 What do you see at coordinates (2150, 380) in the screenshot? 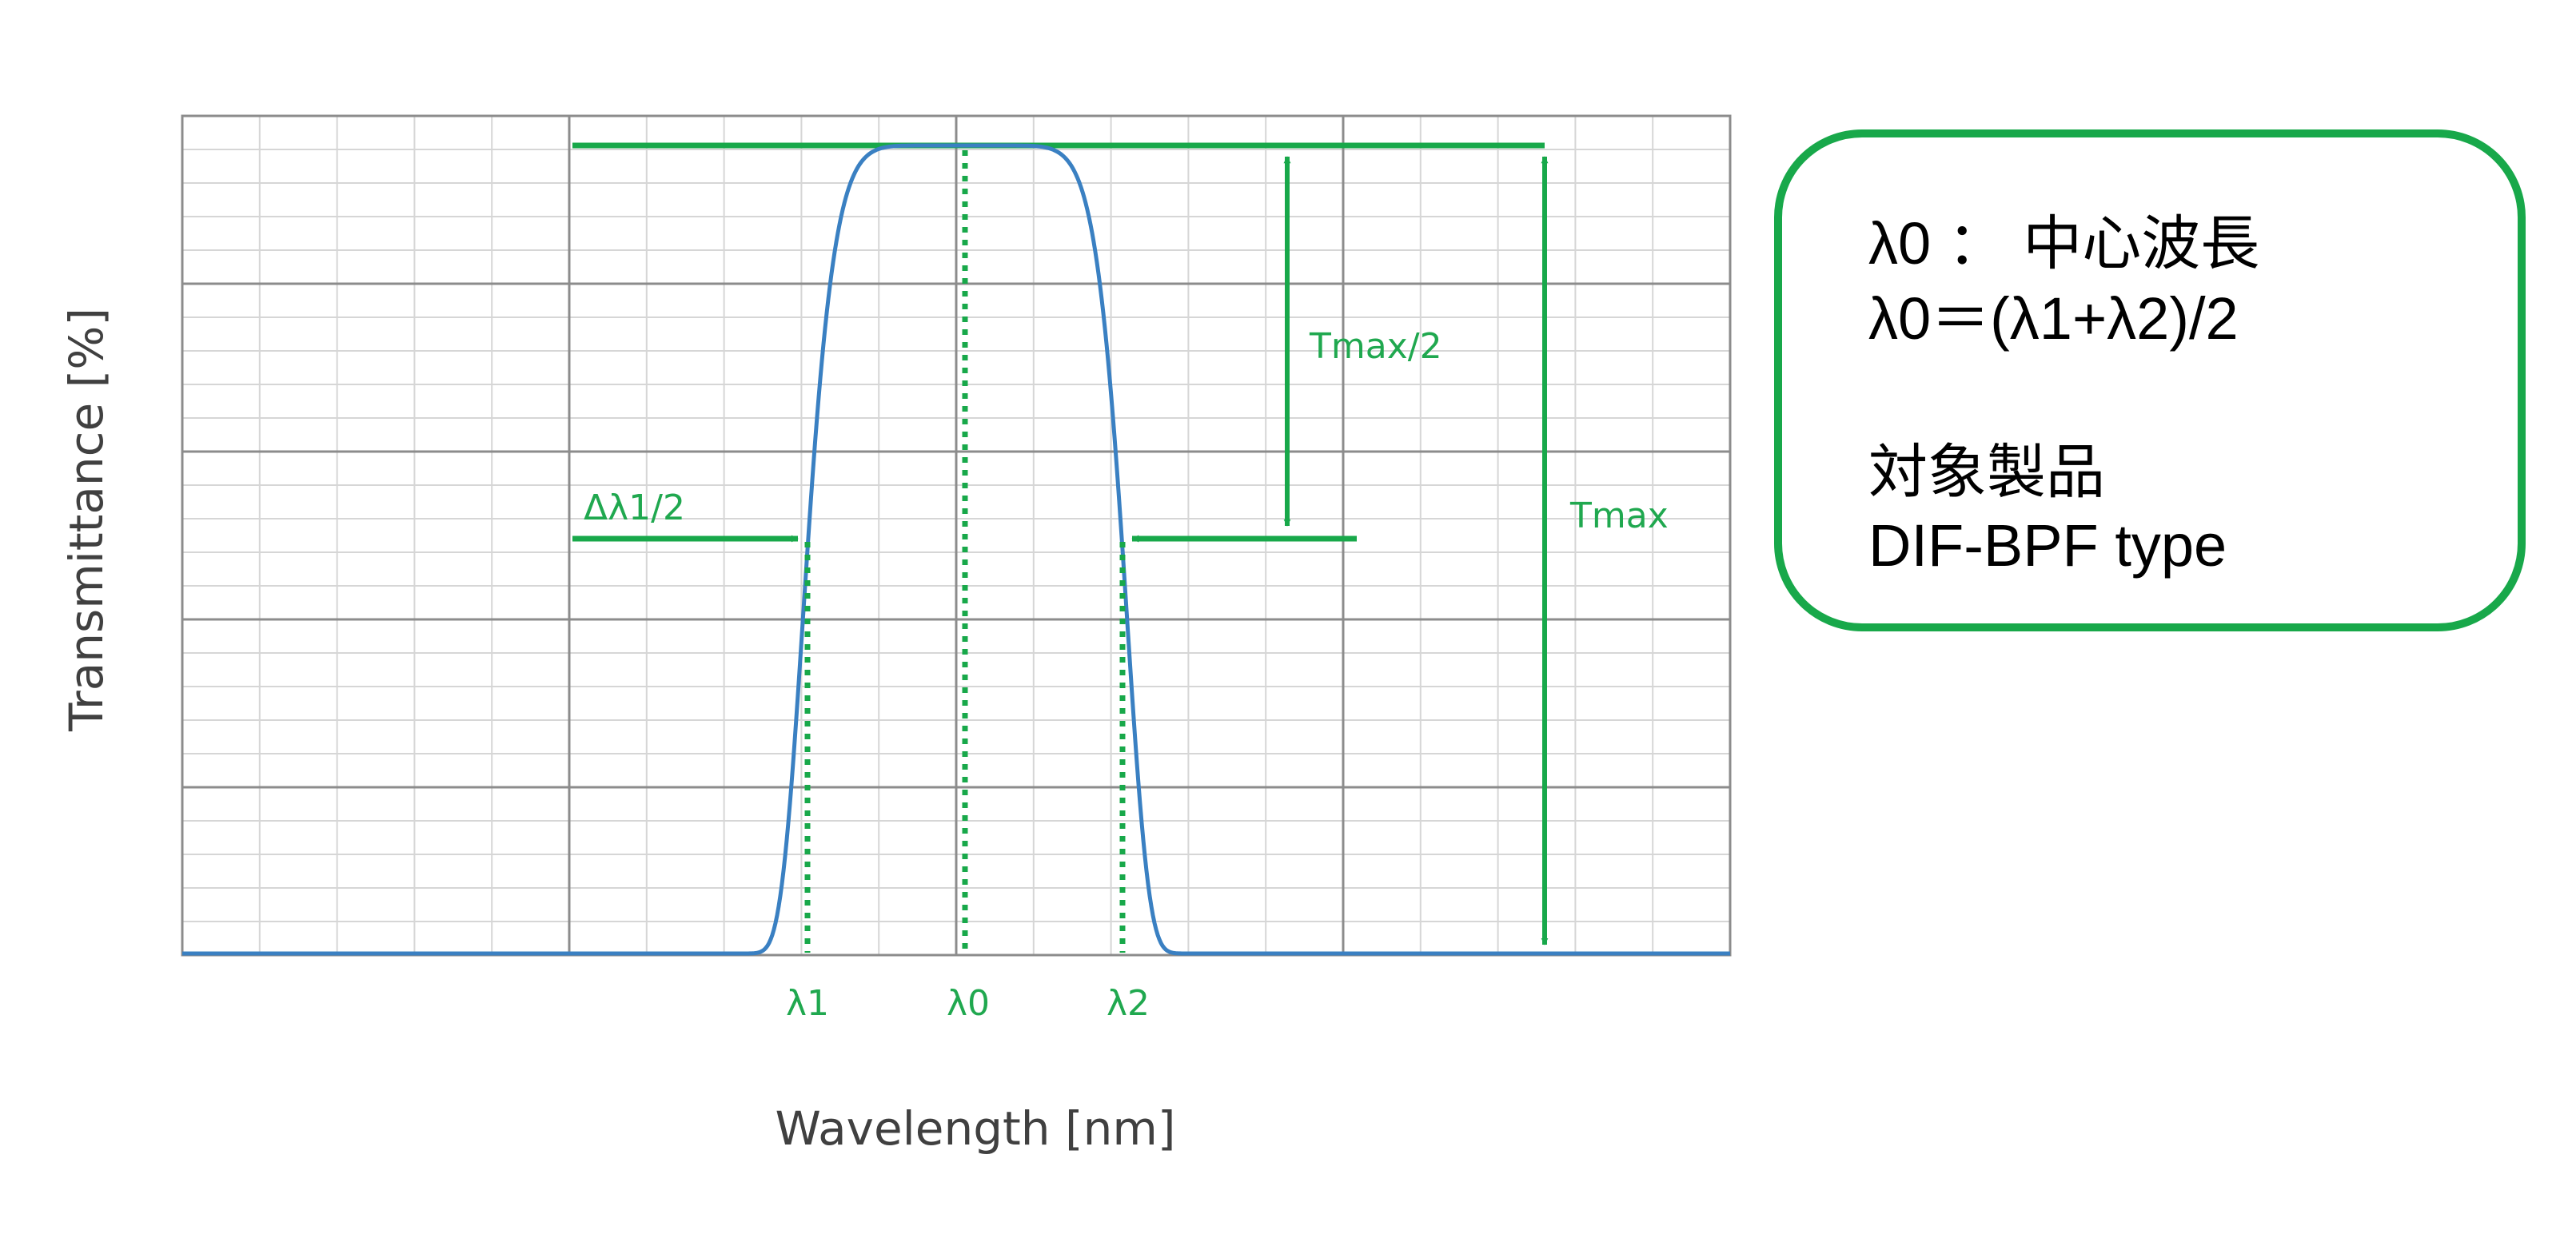
I see `info-box: λ0 ： 中心波長 λ0＝(λ1+λ2)/2 対象製品 DIF-BPF type` at bounding box center [2150, 380].